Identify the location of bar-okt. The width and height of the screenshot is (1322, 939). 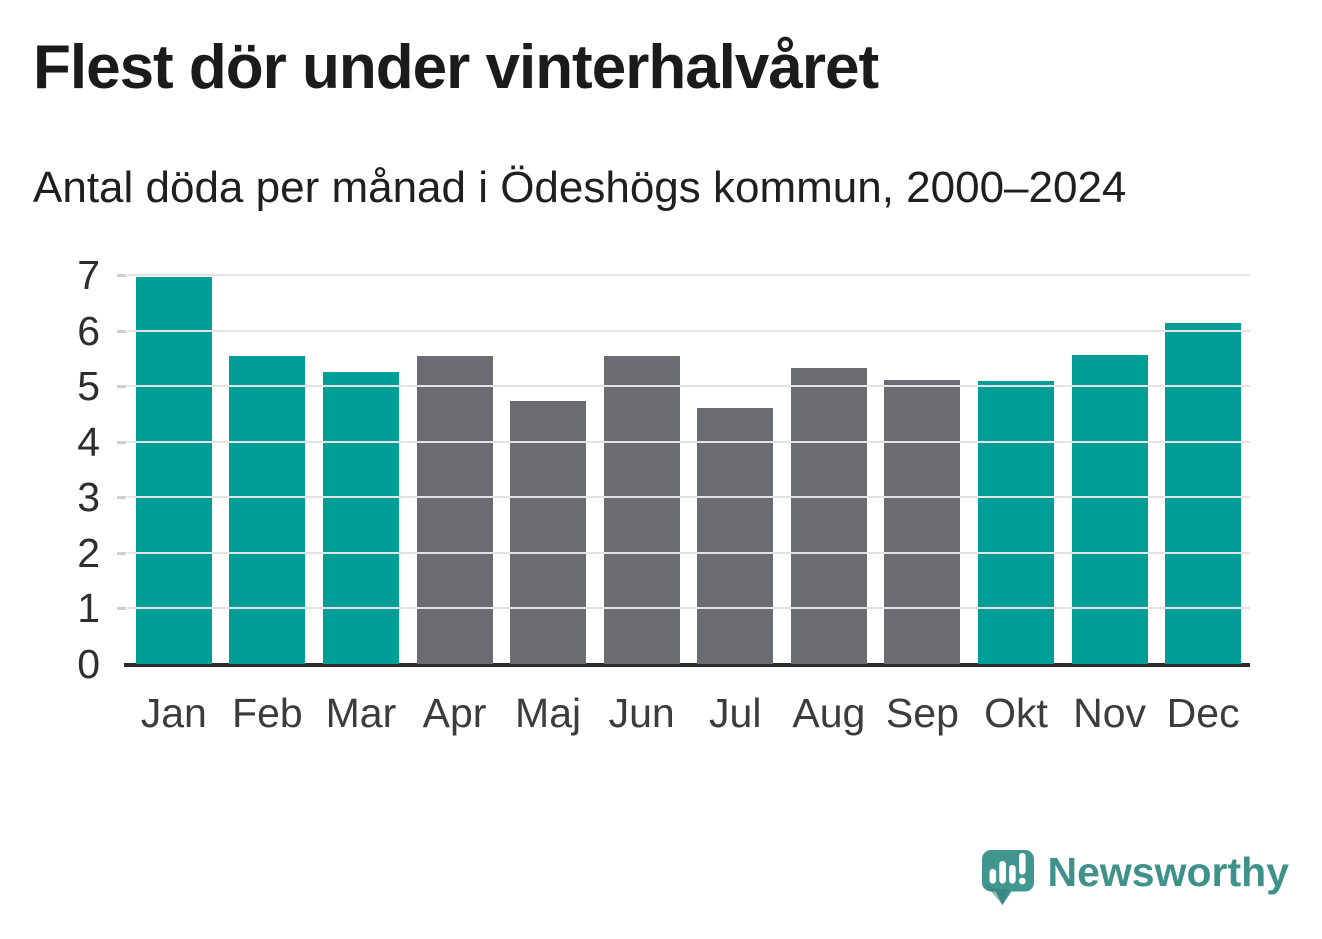
(1015, 522).